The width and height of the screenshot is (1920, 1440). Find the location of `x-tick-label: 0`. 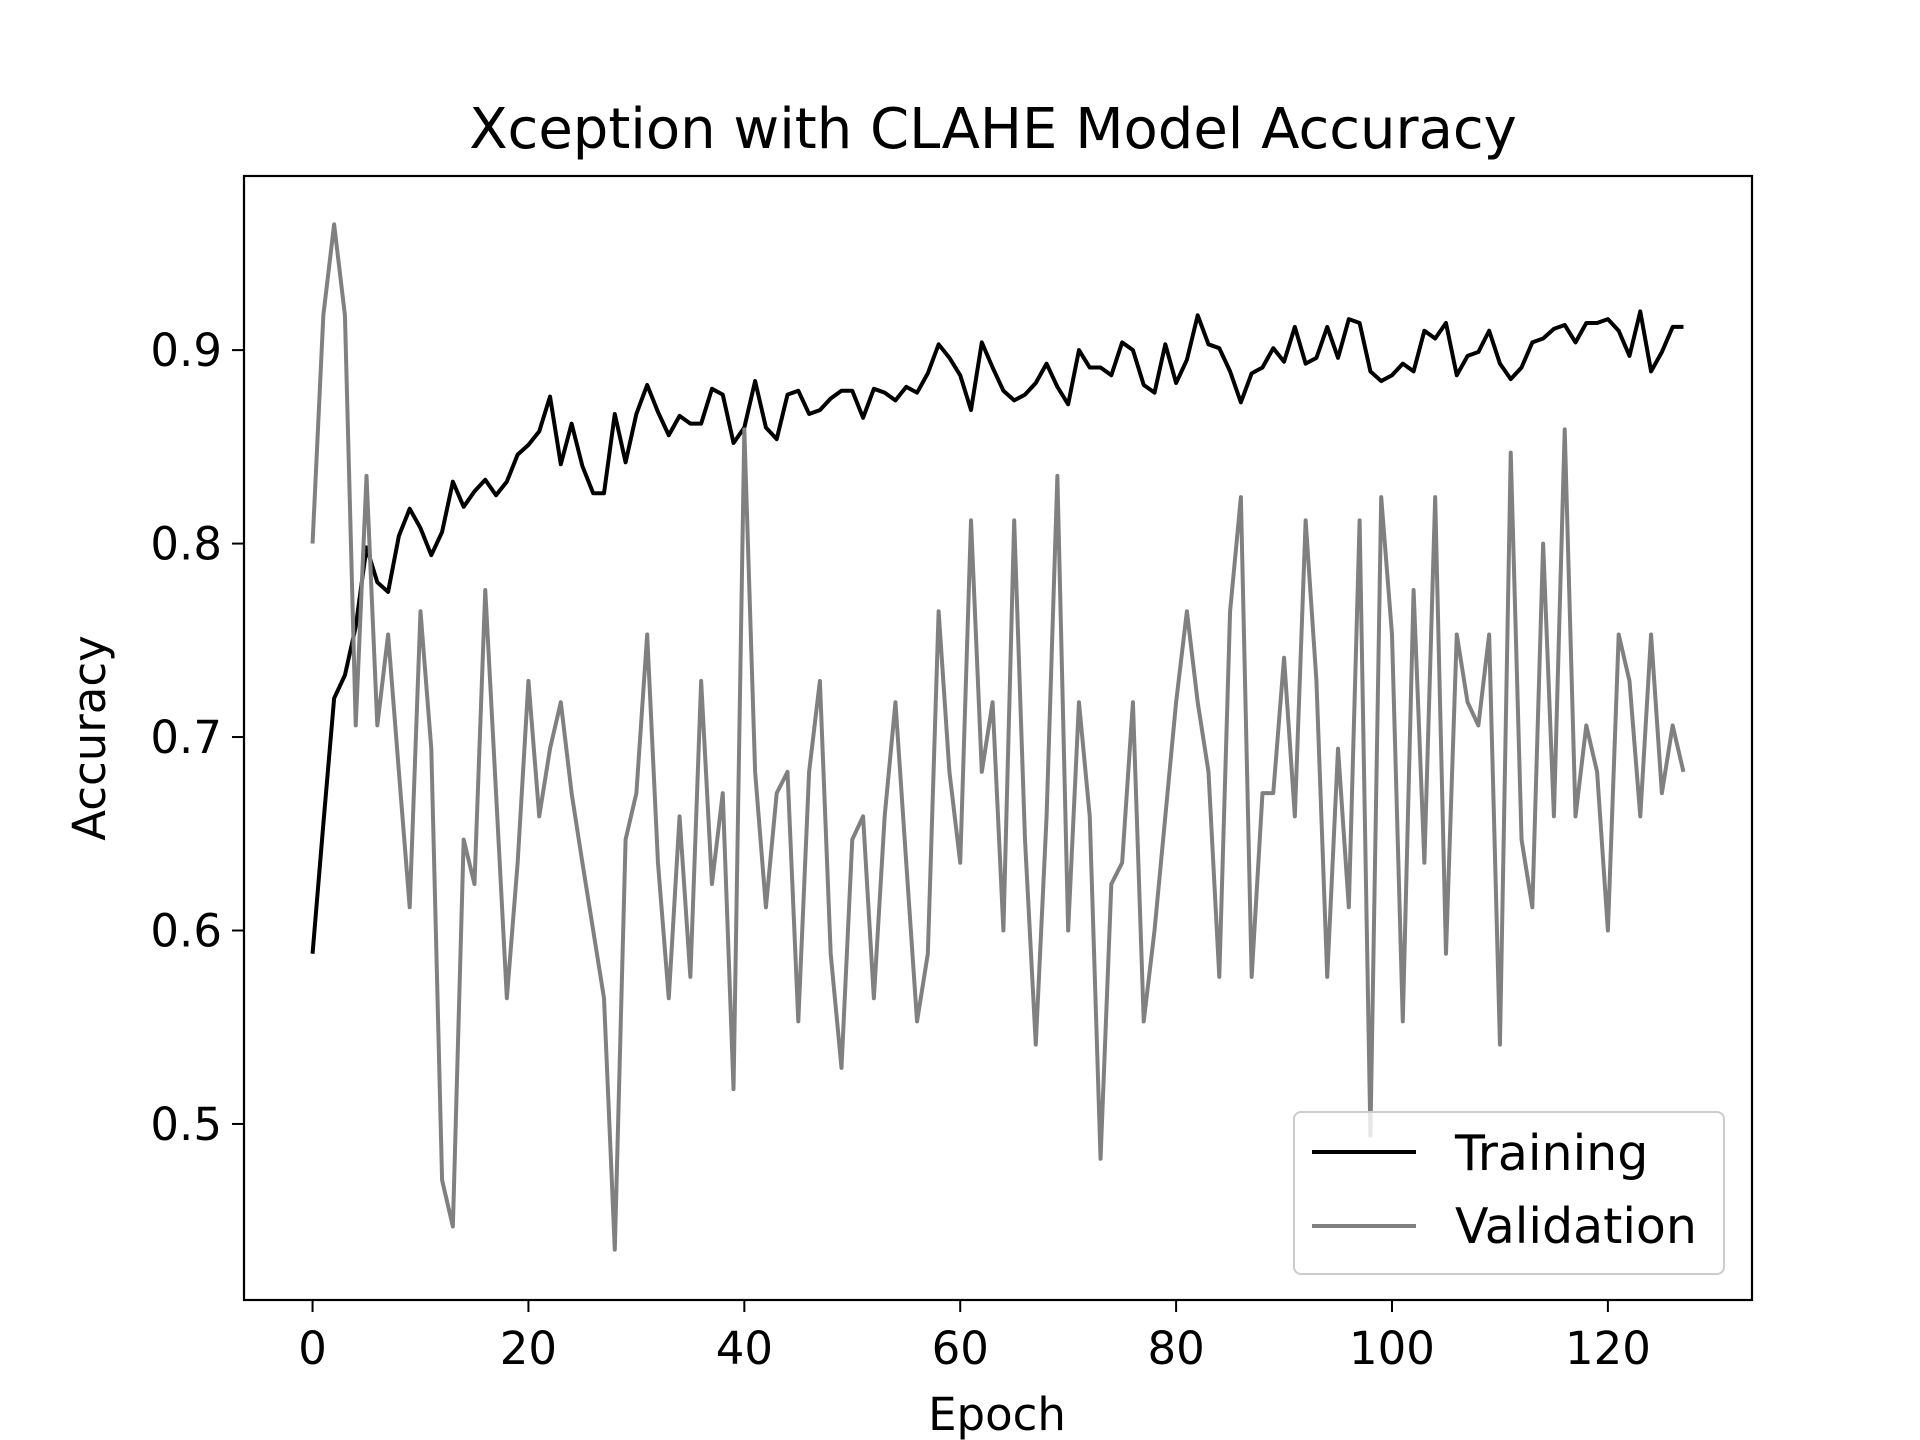

x-tick-label: 0 is located at coordinates (312, 1348).